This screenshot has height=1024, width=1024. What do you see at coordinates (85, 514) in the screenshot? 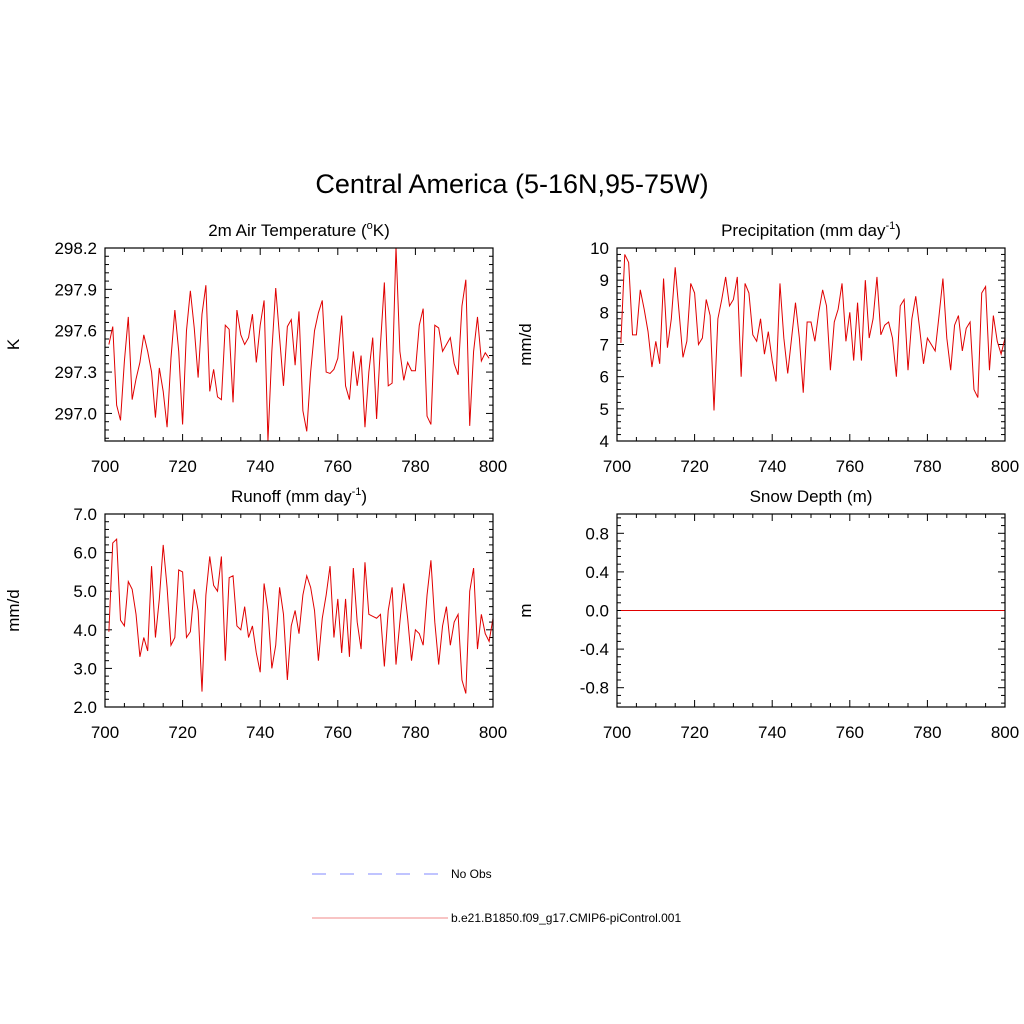
I see `y-tick-label: 7.0` at bounding box center [85, 514].